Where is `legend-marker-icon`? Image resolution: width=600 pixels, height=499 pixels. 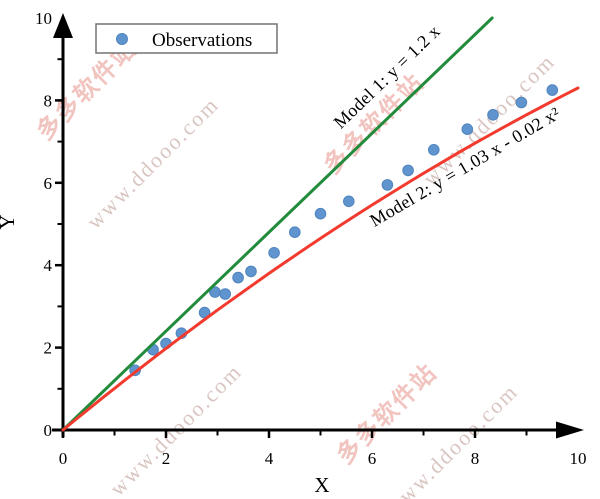
legend-marker-icon is located at coordinates (122, 39).